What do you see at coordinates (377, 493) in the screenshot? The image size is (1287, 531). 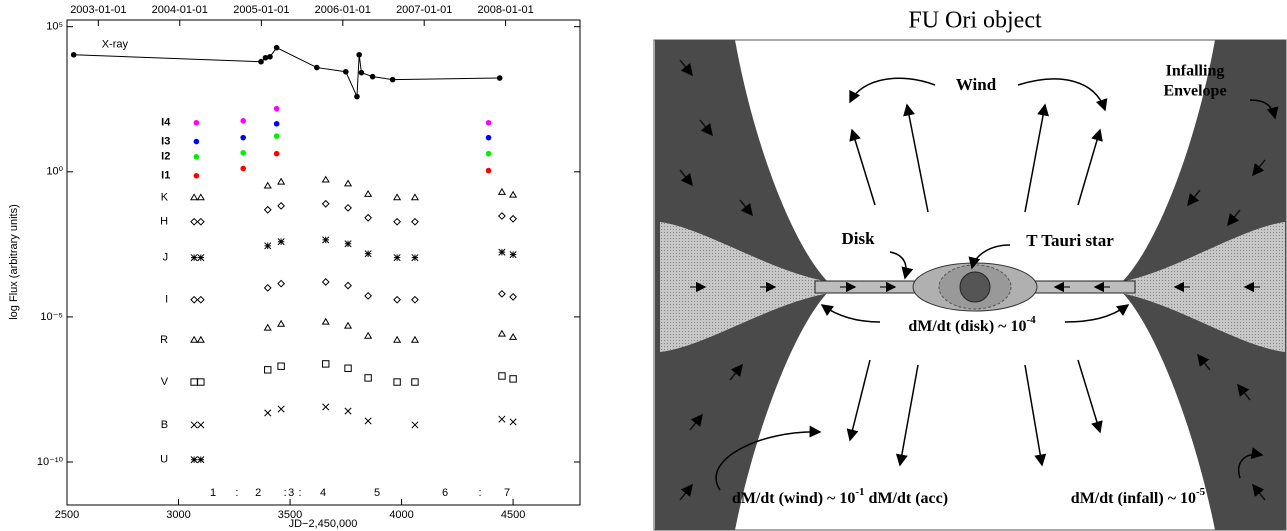 I see `epoch-label: 5` at bounding box center [377, 493].